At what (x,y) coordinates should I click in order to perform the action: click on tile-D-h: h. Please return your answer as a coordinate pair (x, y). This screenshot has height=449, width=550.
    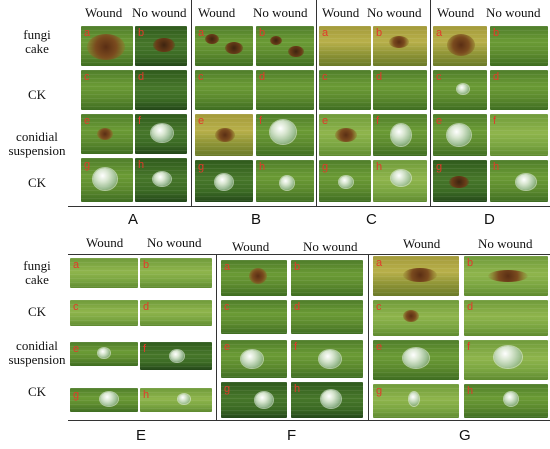
    Looking at the image, I should click on (519, 181).